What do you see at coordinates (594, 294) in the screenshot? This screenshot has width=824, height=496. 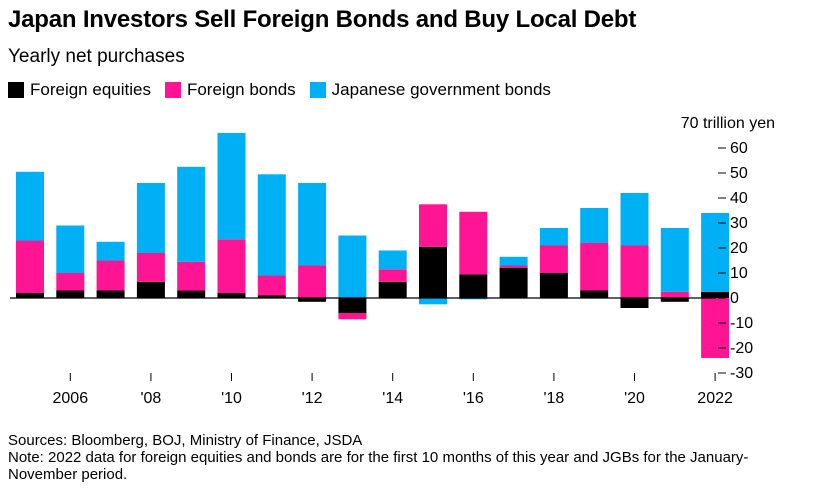 I see `bar-foreign-equities-2019` at bounding box center [594, 294].